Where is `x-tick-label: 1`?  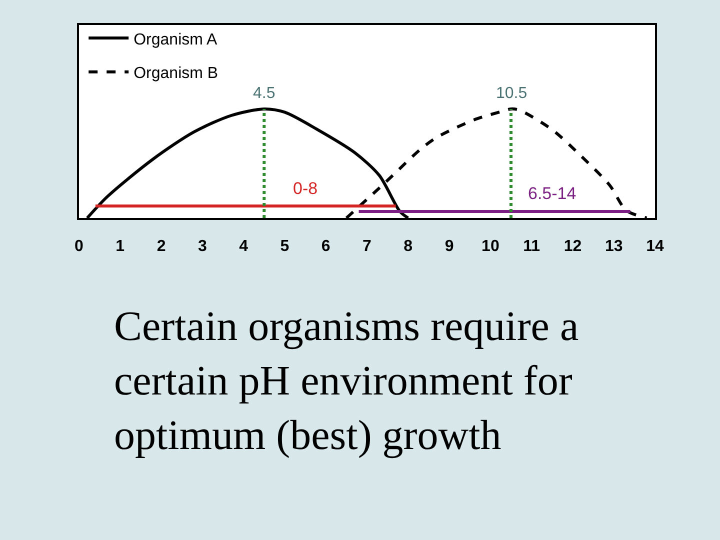 x-tick-label: 1 is located at coordinates (120, 246).